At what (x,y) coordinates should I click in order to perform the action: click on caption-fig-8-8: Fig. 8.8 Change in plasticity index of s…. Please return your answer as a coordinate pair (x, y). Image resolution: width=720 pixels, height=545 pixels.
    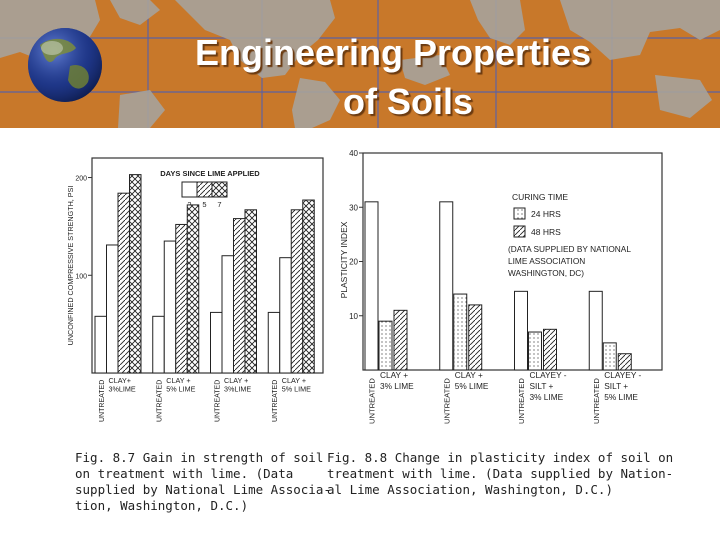
    Looking at the image, I should click on (500, 473).